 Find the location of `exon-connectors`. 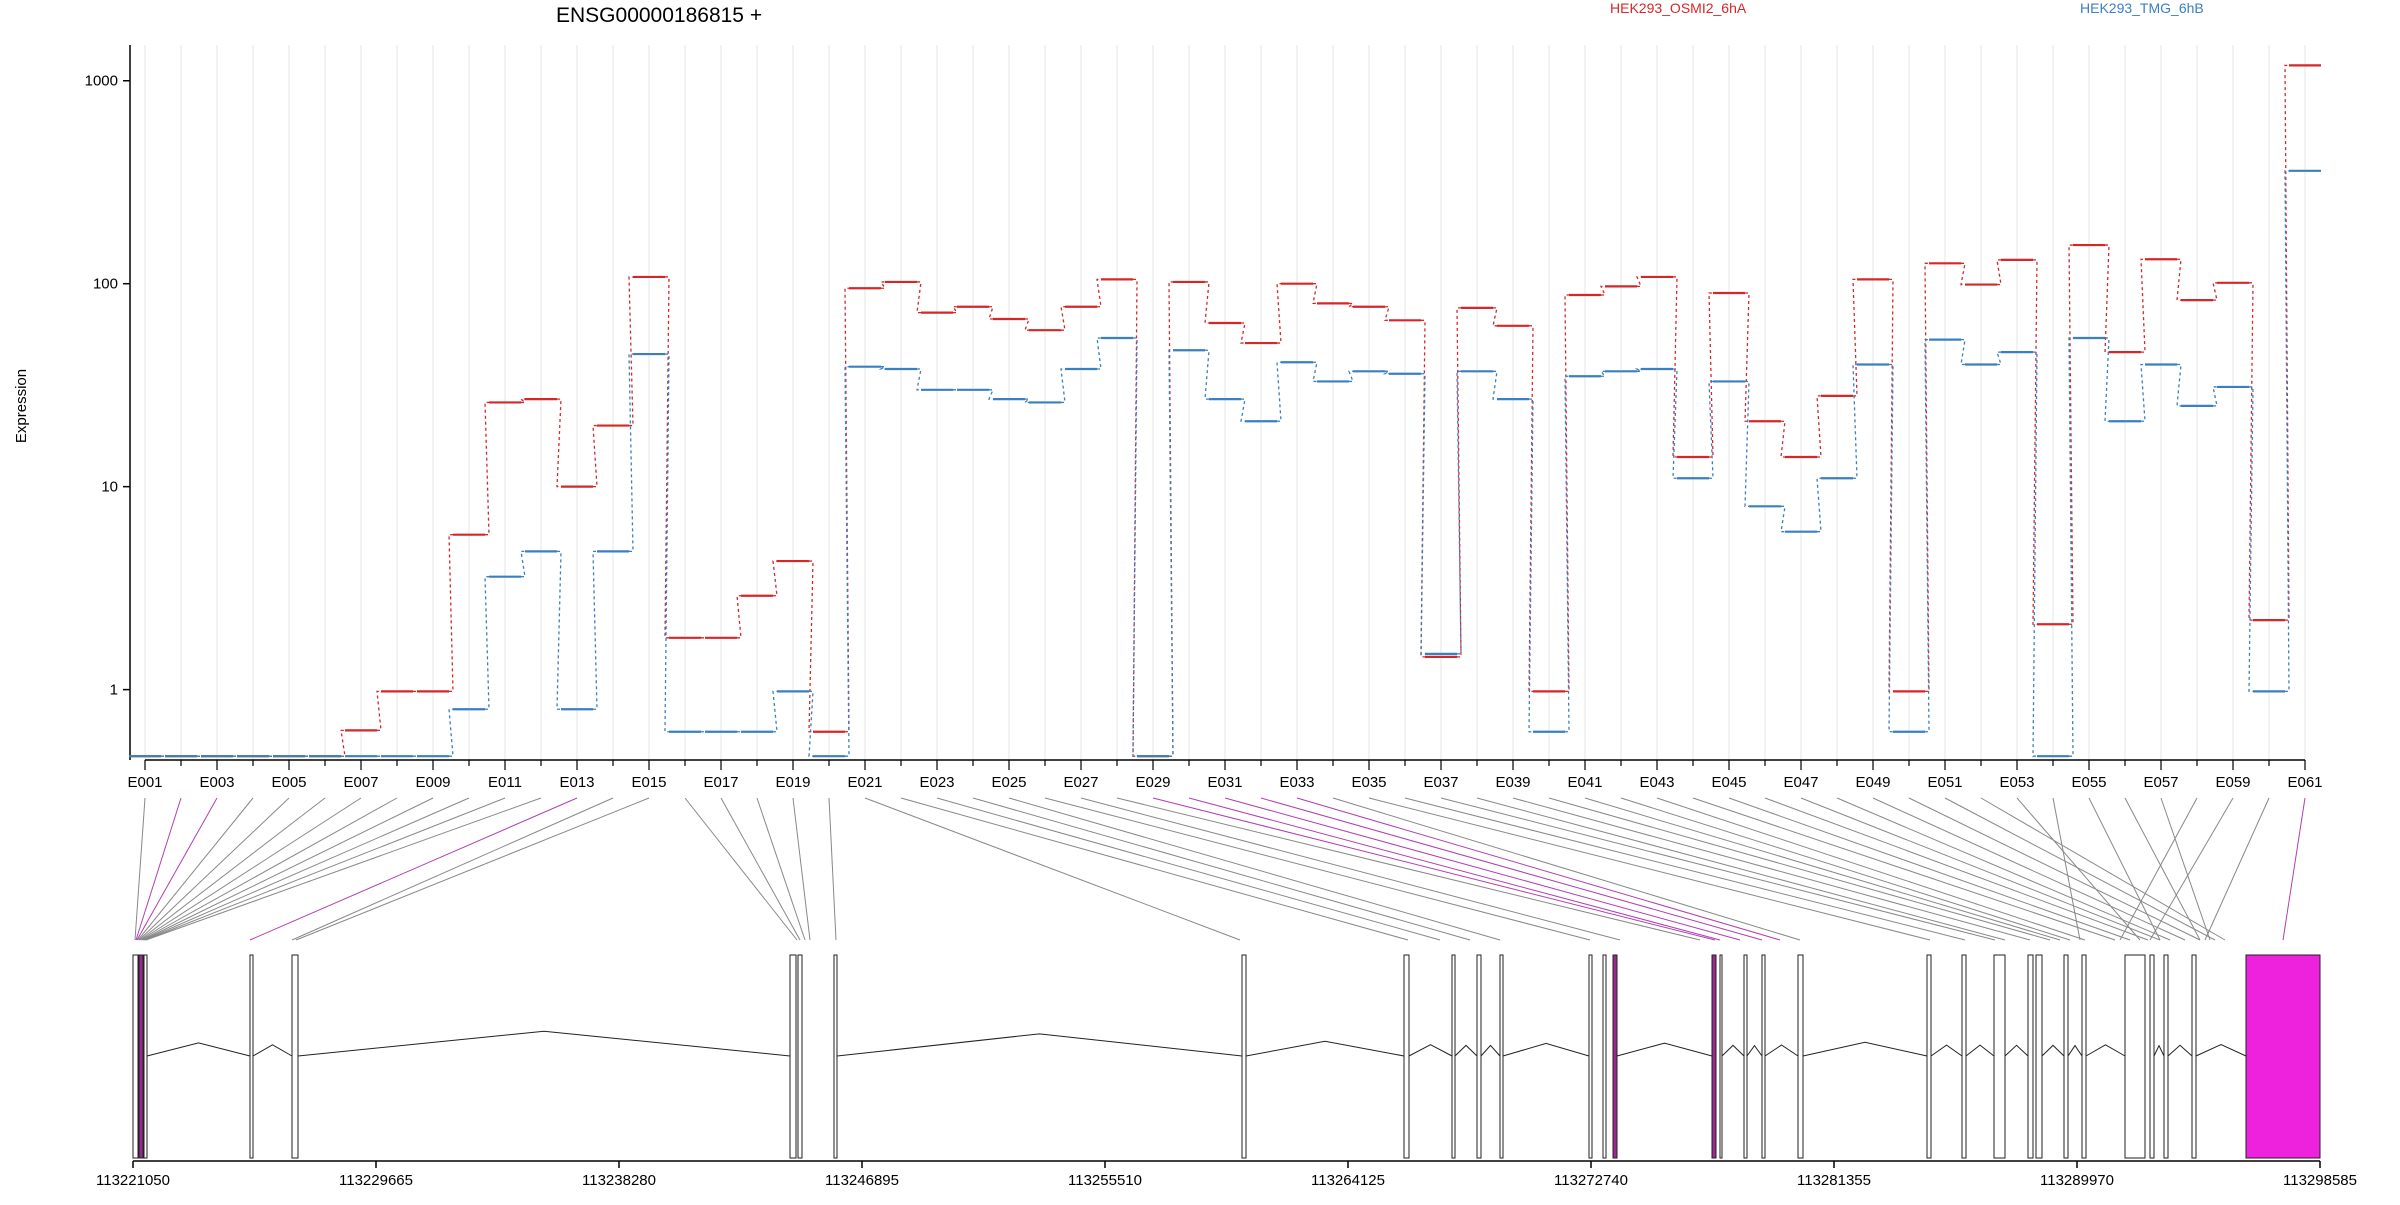

exon-connectors is located at coordinates (1220, 869).